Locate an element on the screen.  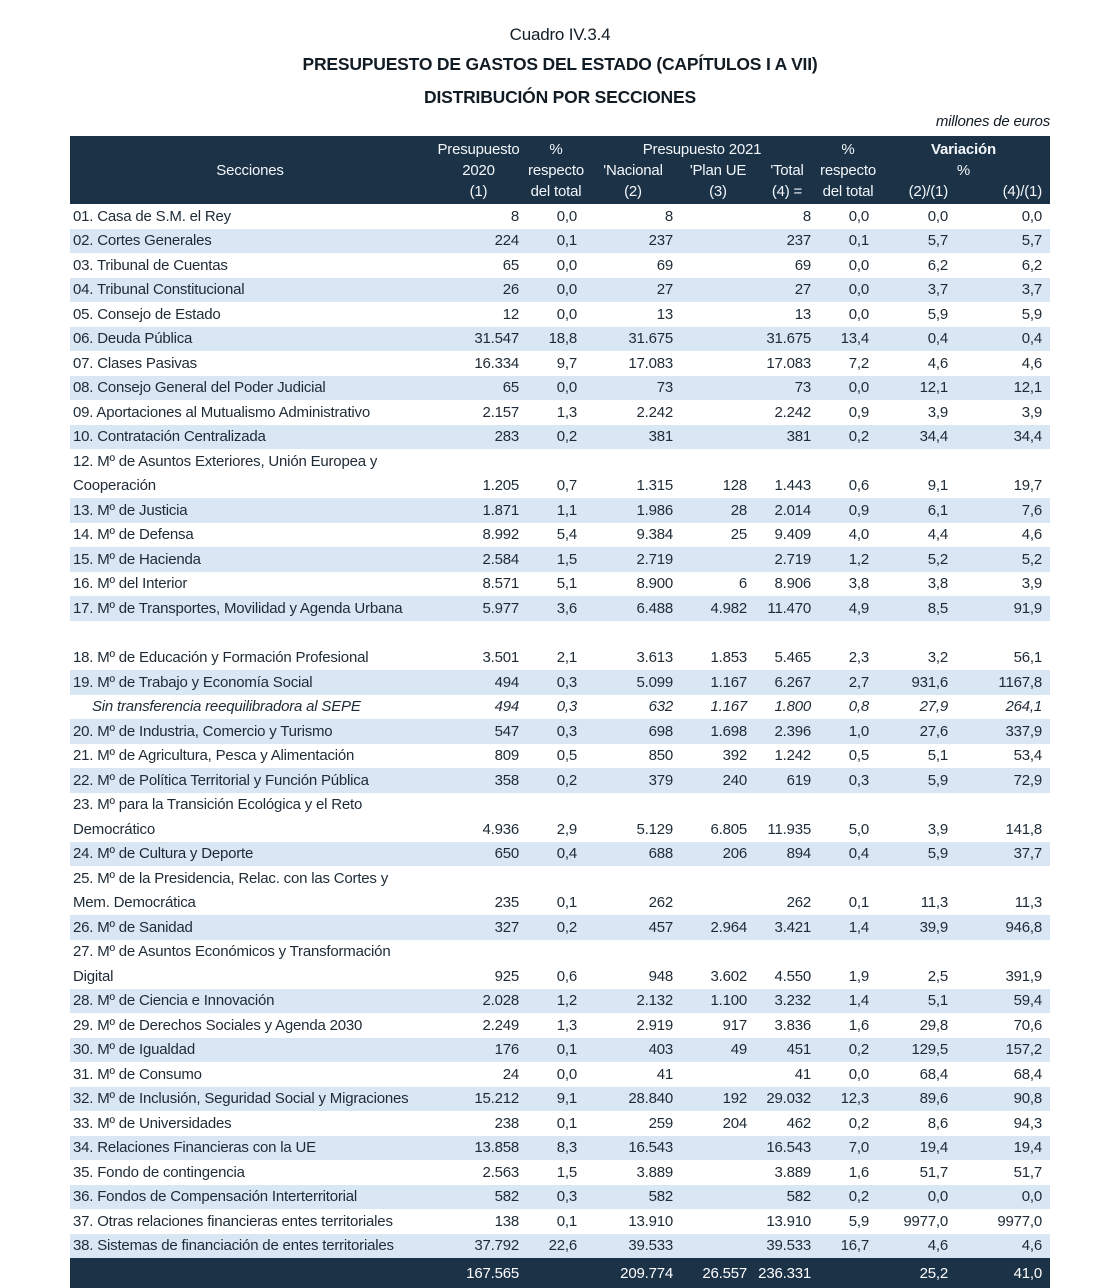
cell: 403 is located at coordinates (661, 1050).